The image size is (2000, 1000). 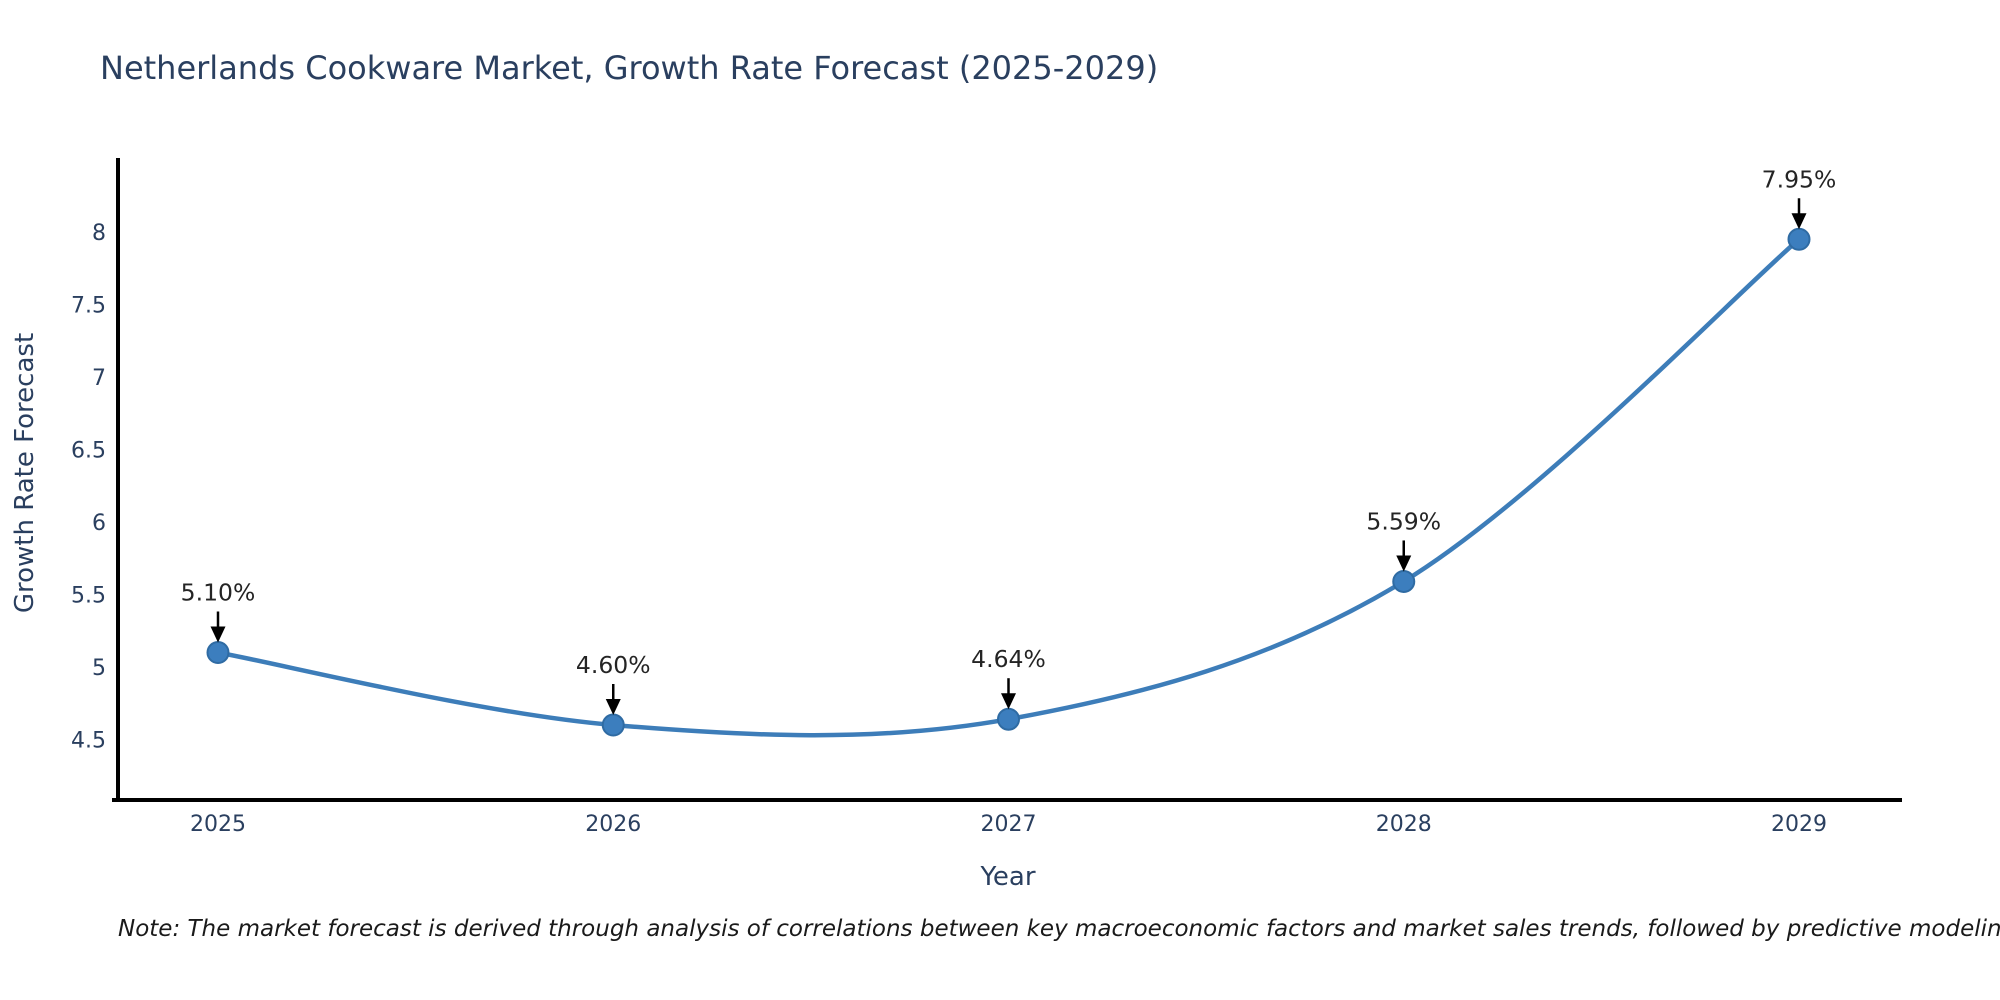 I want to click on x-tick-label: 2025, so click(x=218, y=824).